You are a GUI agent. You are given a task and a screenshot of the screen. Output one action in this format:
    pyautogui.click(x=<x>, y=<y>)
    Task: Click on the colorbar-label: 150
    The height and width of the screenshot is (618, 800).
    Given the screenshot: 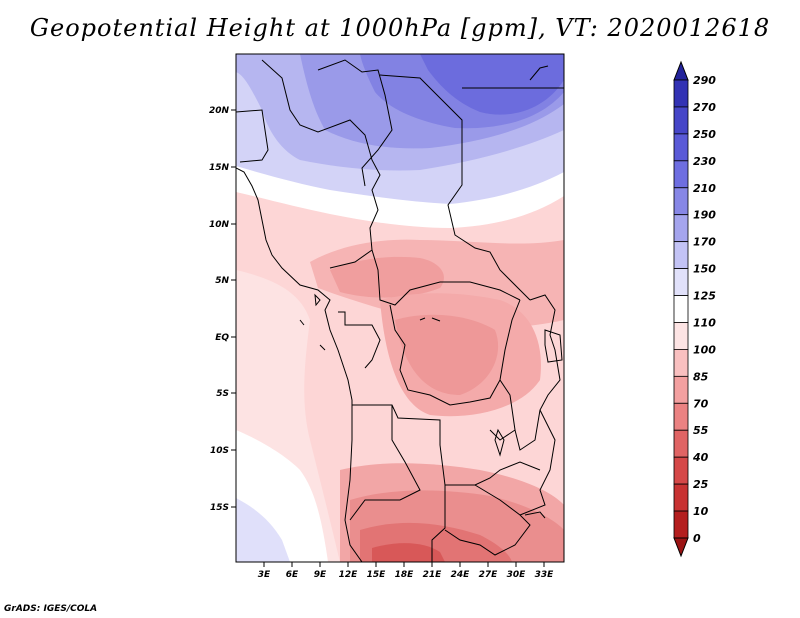 What is the action you would take?
    pyautogui.click(x=704, y=269)
    